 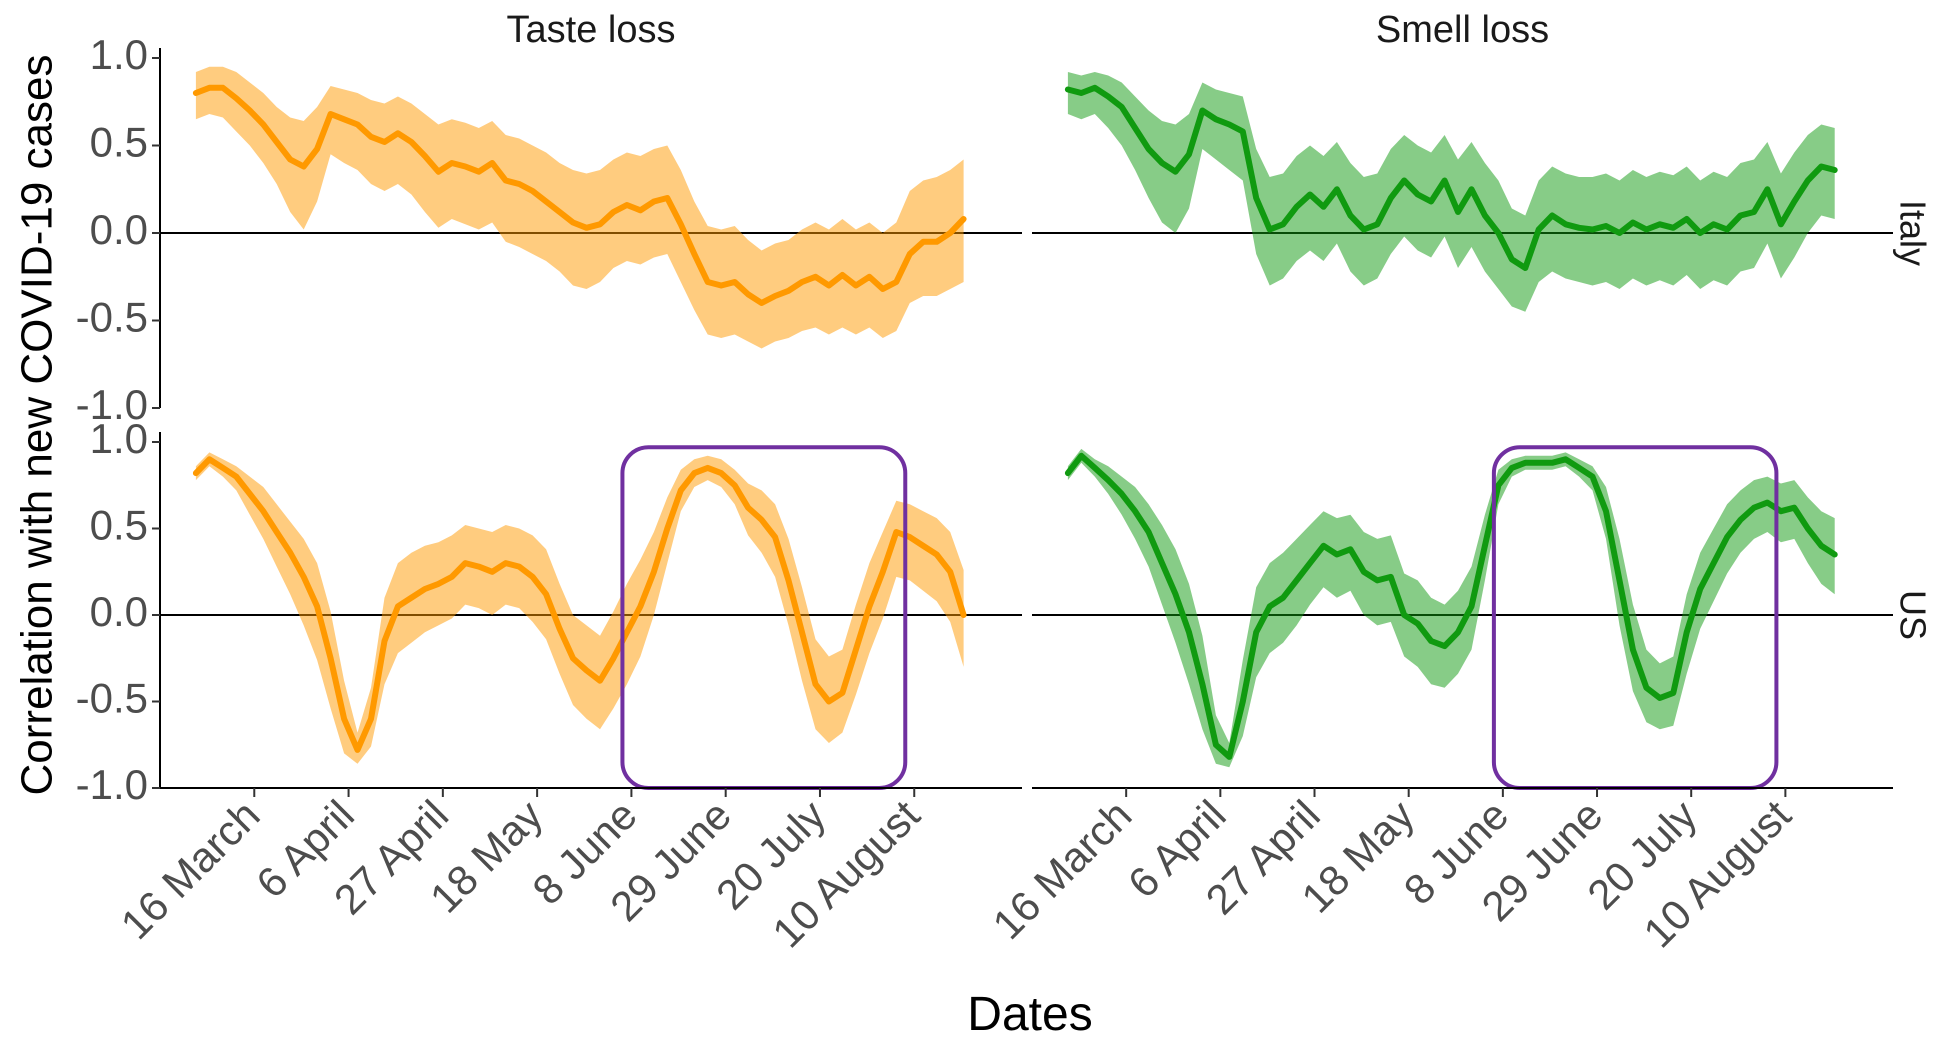 I want to click on panel-smell-loss-italy, so click(x=1462, y=192).